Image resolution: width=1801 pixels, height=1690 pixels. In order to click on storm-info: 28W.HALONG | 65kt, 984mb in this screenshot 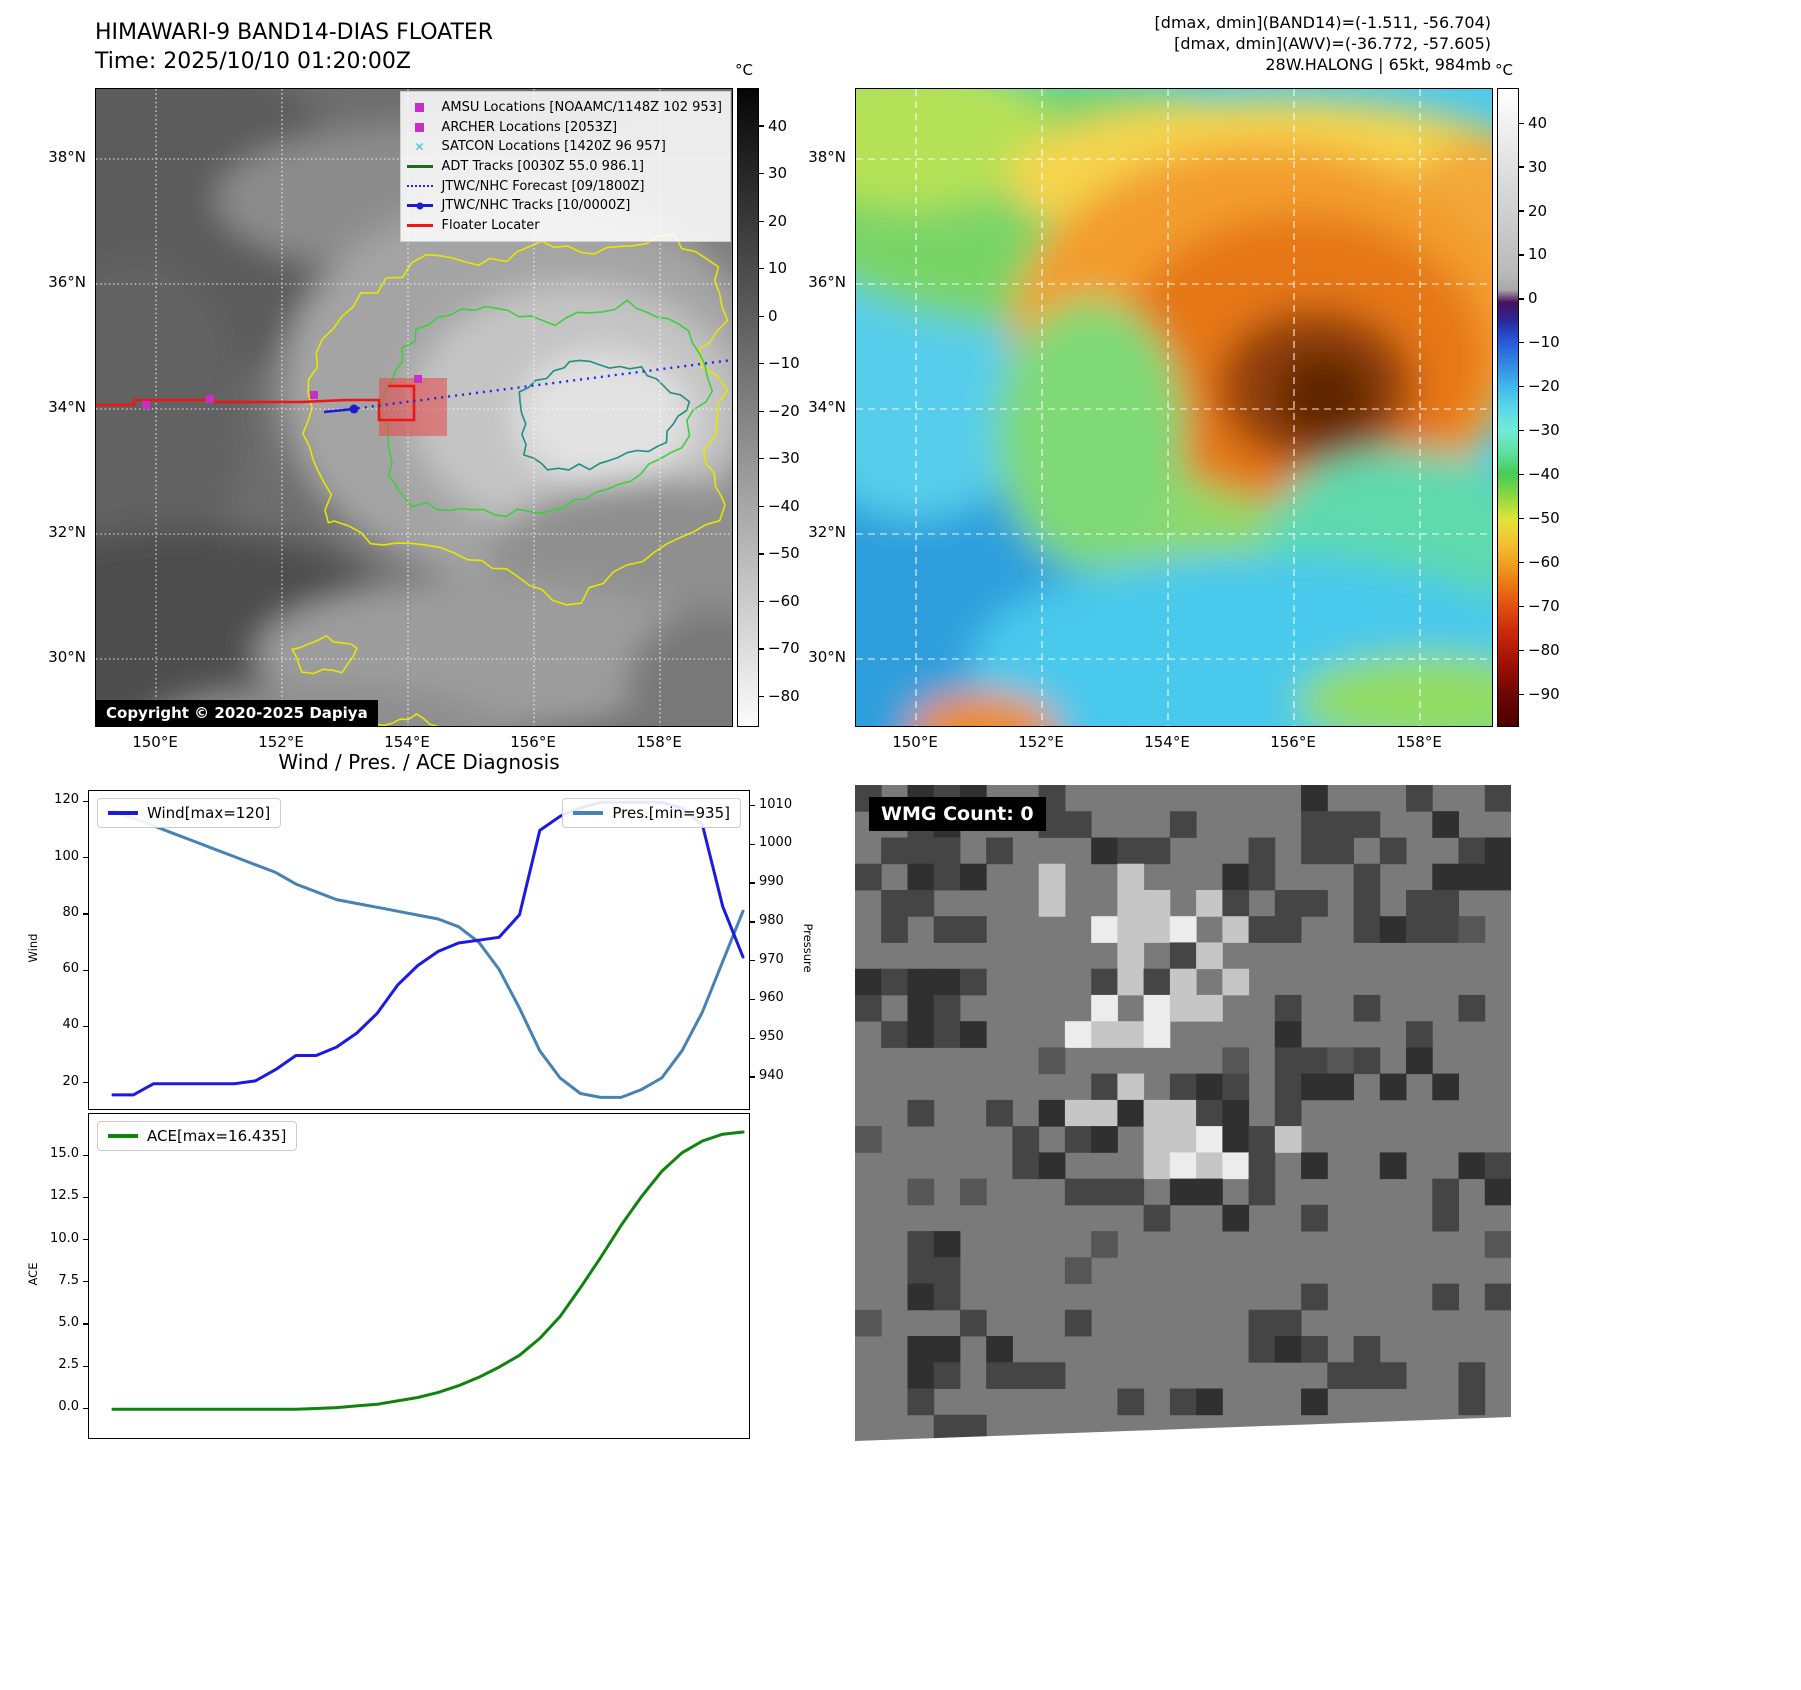, I will do `click(1378, 64)`.